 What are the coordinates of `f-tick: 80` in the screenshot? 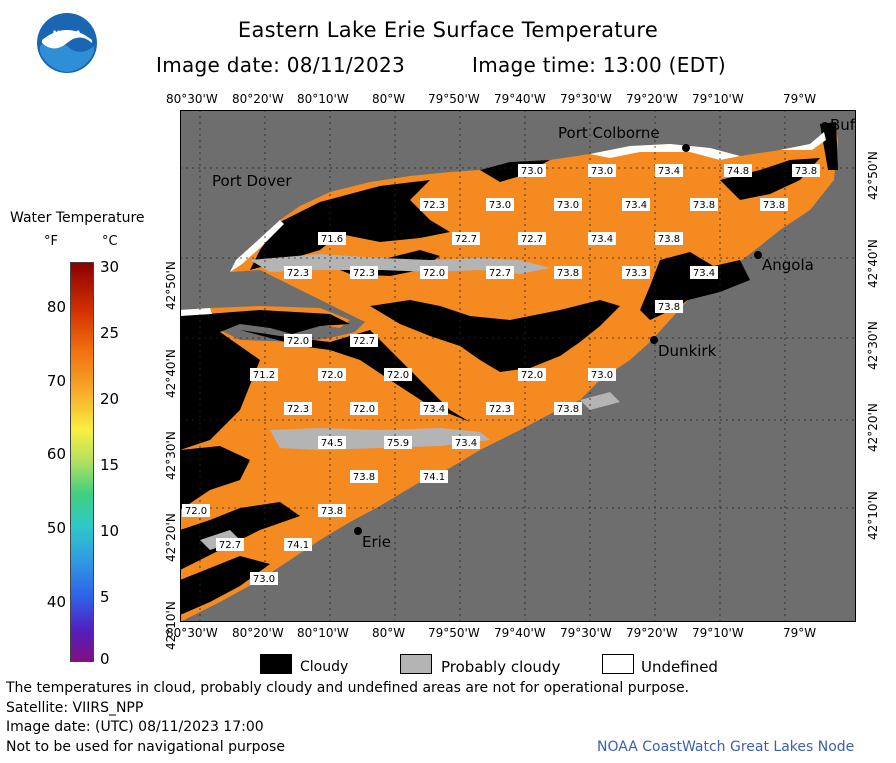 It's located at (56, 307).